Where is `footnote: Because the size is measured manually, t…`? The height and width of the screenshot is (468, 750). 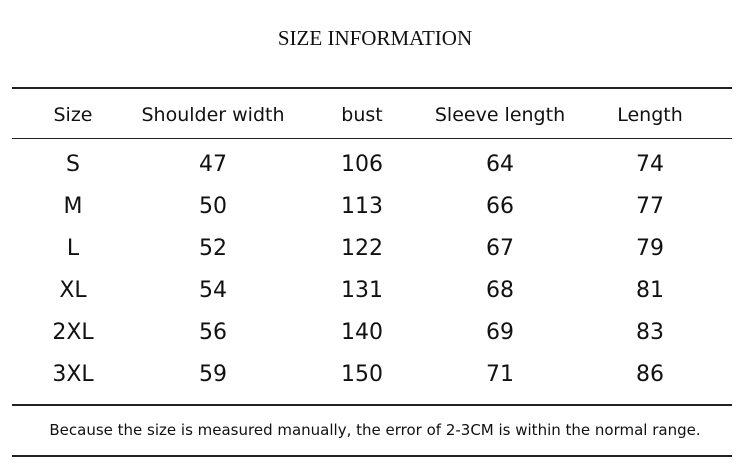 footnote: Because the size is measured manually, t… is located at coordinates (375, 430).